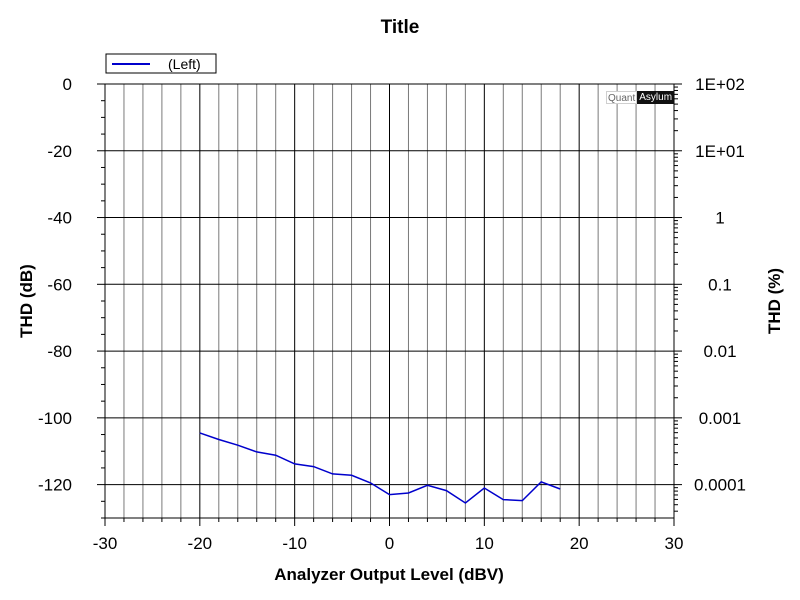 Image resolution: width=800 pixels, height=600 pixels. Describe the element at coordinates (55, 485) in the screenshot. I see `y-tick-label: -120` at that location.